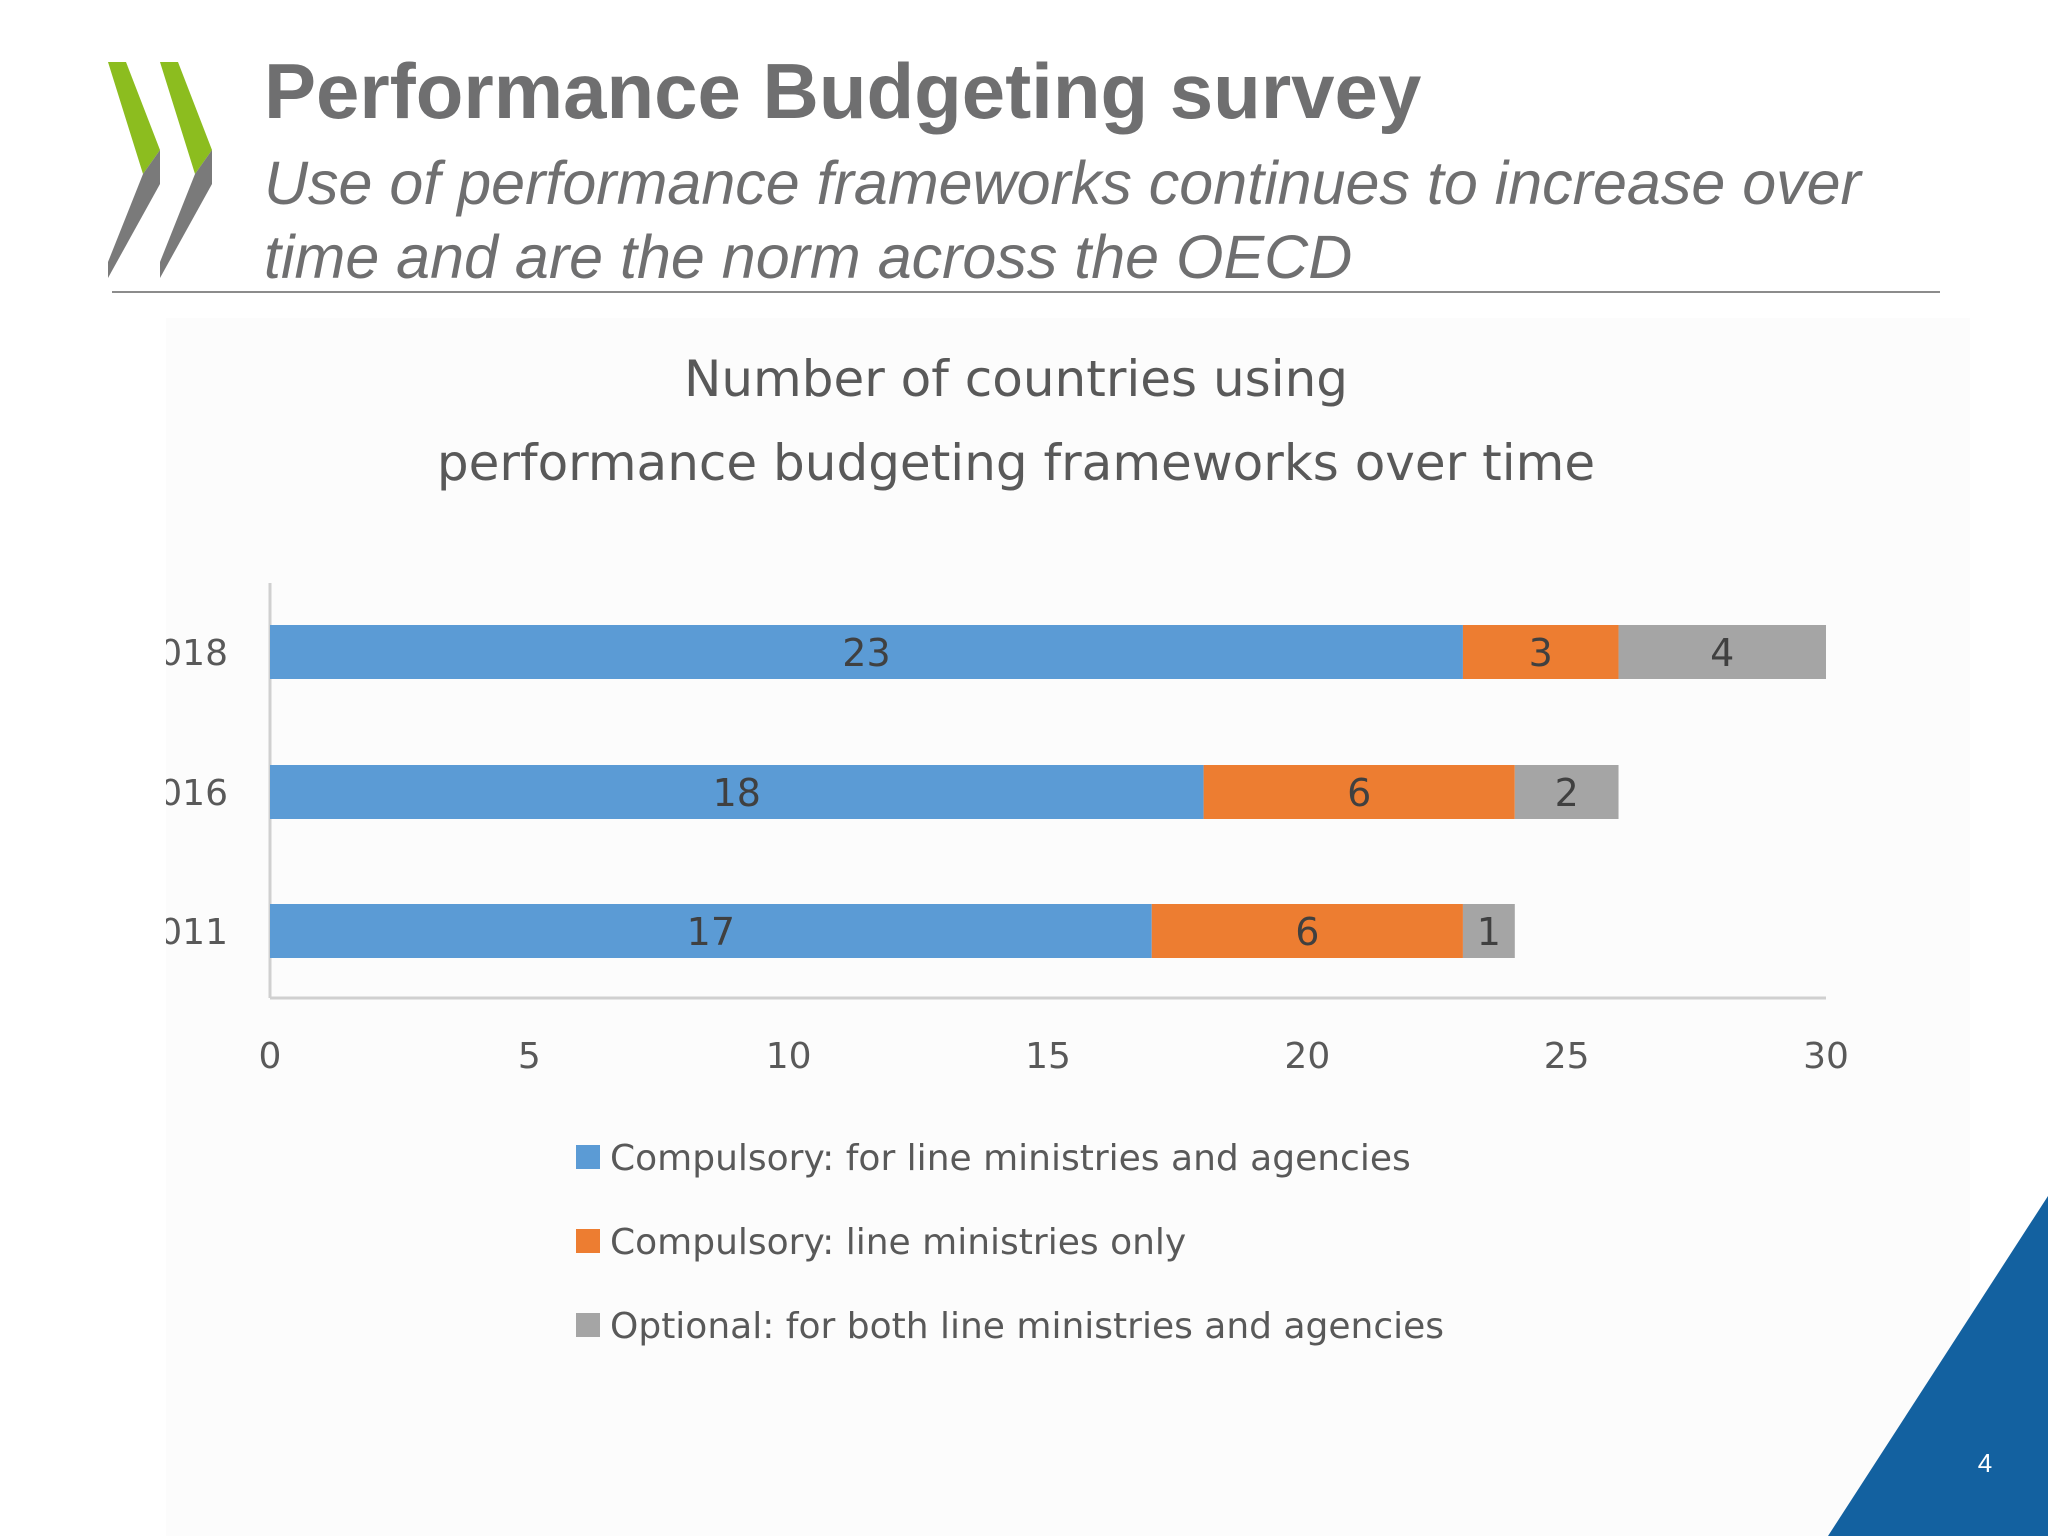 This screenshot has width=2048, height=1536. What do you see at coordinates (270, 1056) in the screenshot?
I see `x-tick-label: 0` at bounding box center [270, 1056].